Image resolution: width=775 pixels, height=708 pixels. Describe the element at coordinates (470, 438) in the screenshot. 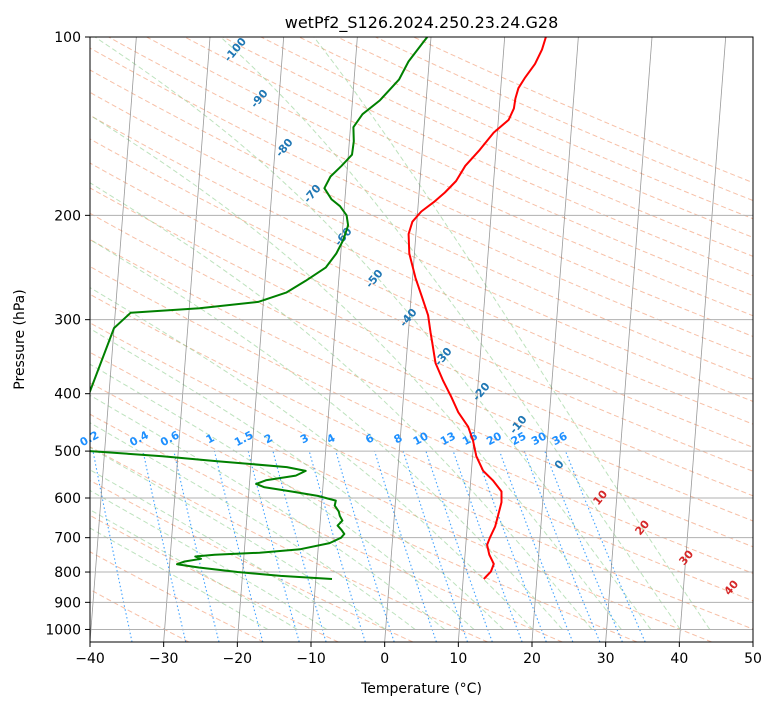

I see `mixing-ratio-label: 16` at that location.